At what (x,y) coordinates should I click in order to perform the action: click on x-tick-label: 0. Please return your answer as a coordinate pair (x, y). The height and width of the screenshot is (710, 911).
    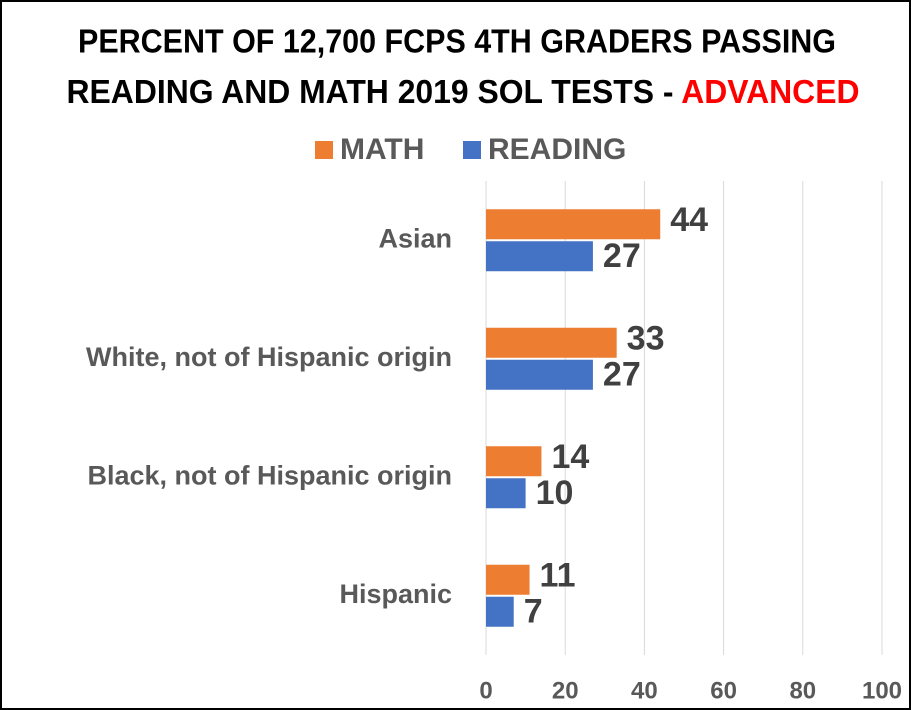
    Looking at the image, I should click on (485, 690).